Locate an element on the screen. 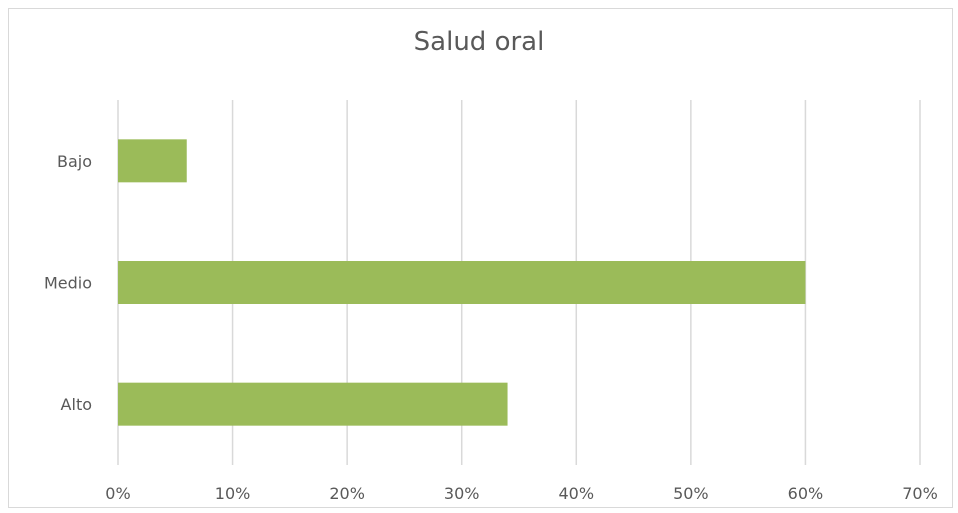 The height and width of the screenshot is (513, 958). chart-title: Salud oral is located at coordinates (479, 42).